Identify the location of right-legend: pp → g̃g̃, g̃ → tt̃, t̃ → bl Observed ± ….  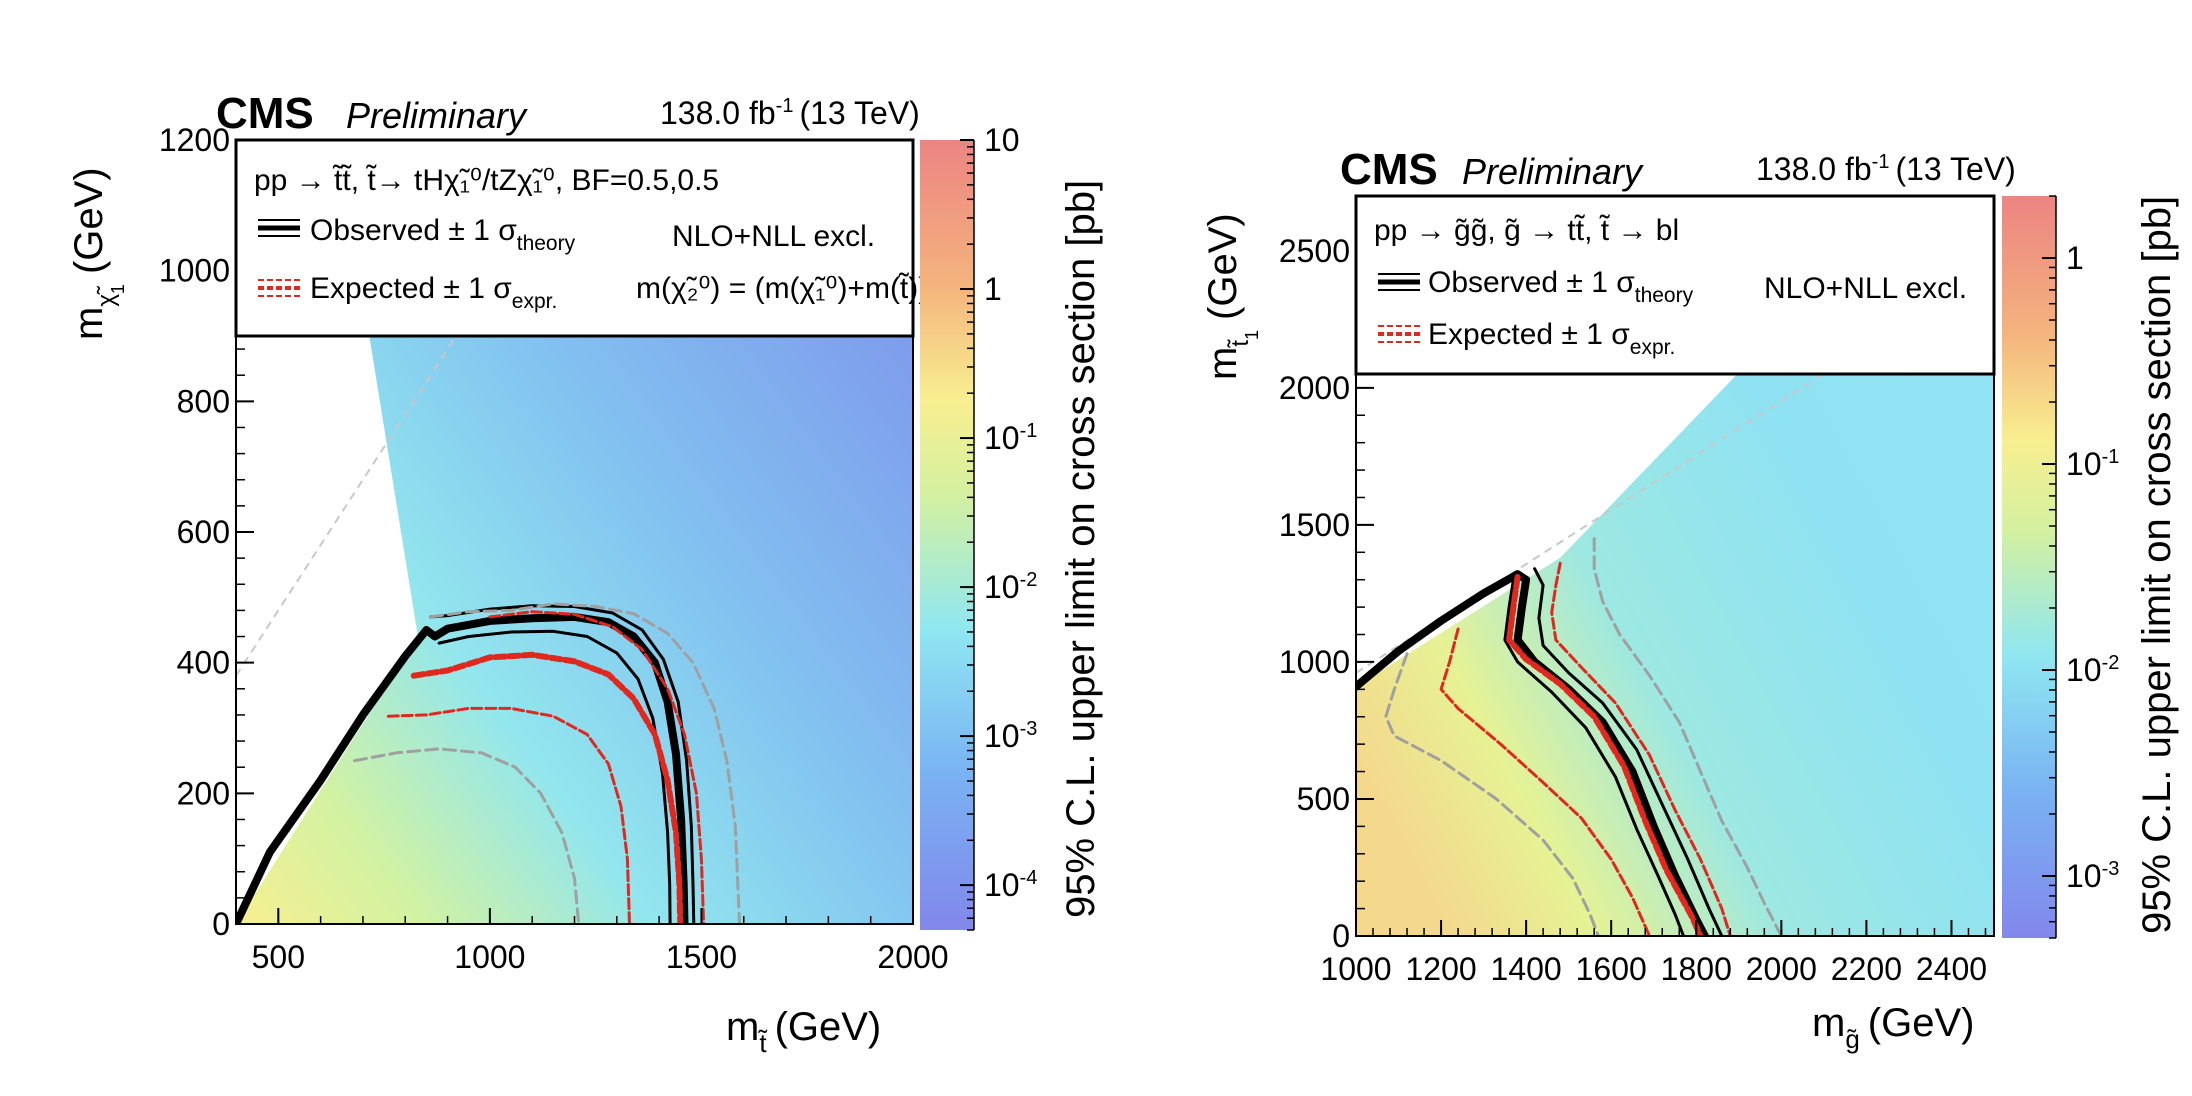
(1675, 285).